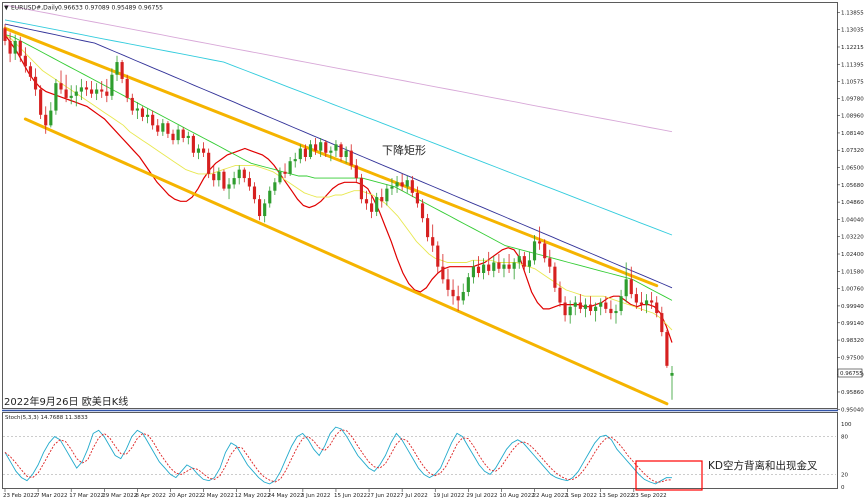  Describe the element at coordinates (852, 220) in the screenshot. I see `price-tick-label: 1.04040` at that location.